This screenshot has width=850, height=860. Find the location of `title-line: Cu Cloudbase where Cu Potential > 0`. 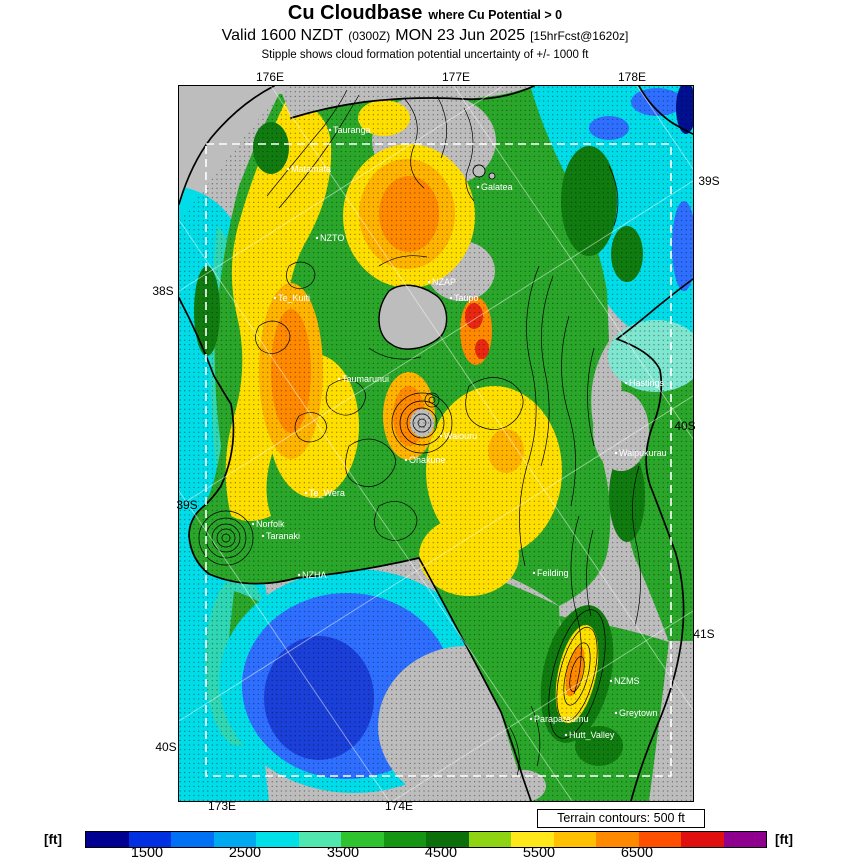

title-line: Cu Cloudbase where Cu Potential > 0 is located at coordinates (425, 13).